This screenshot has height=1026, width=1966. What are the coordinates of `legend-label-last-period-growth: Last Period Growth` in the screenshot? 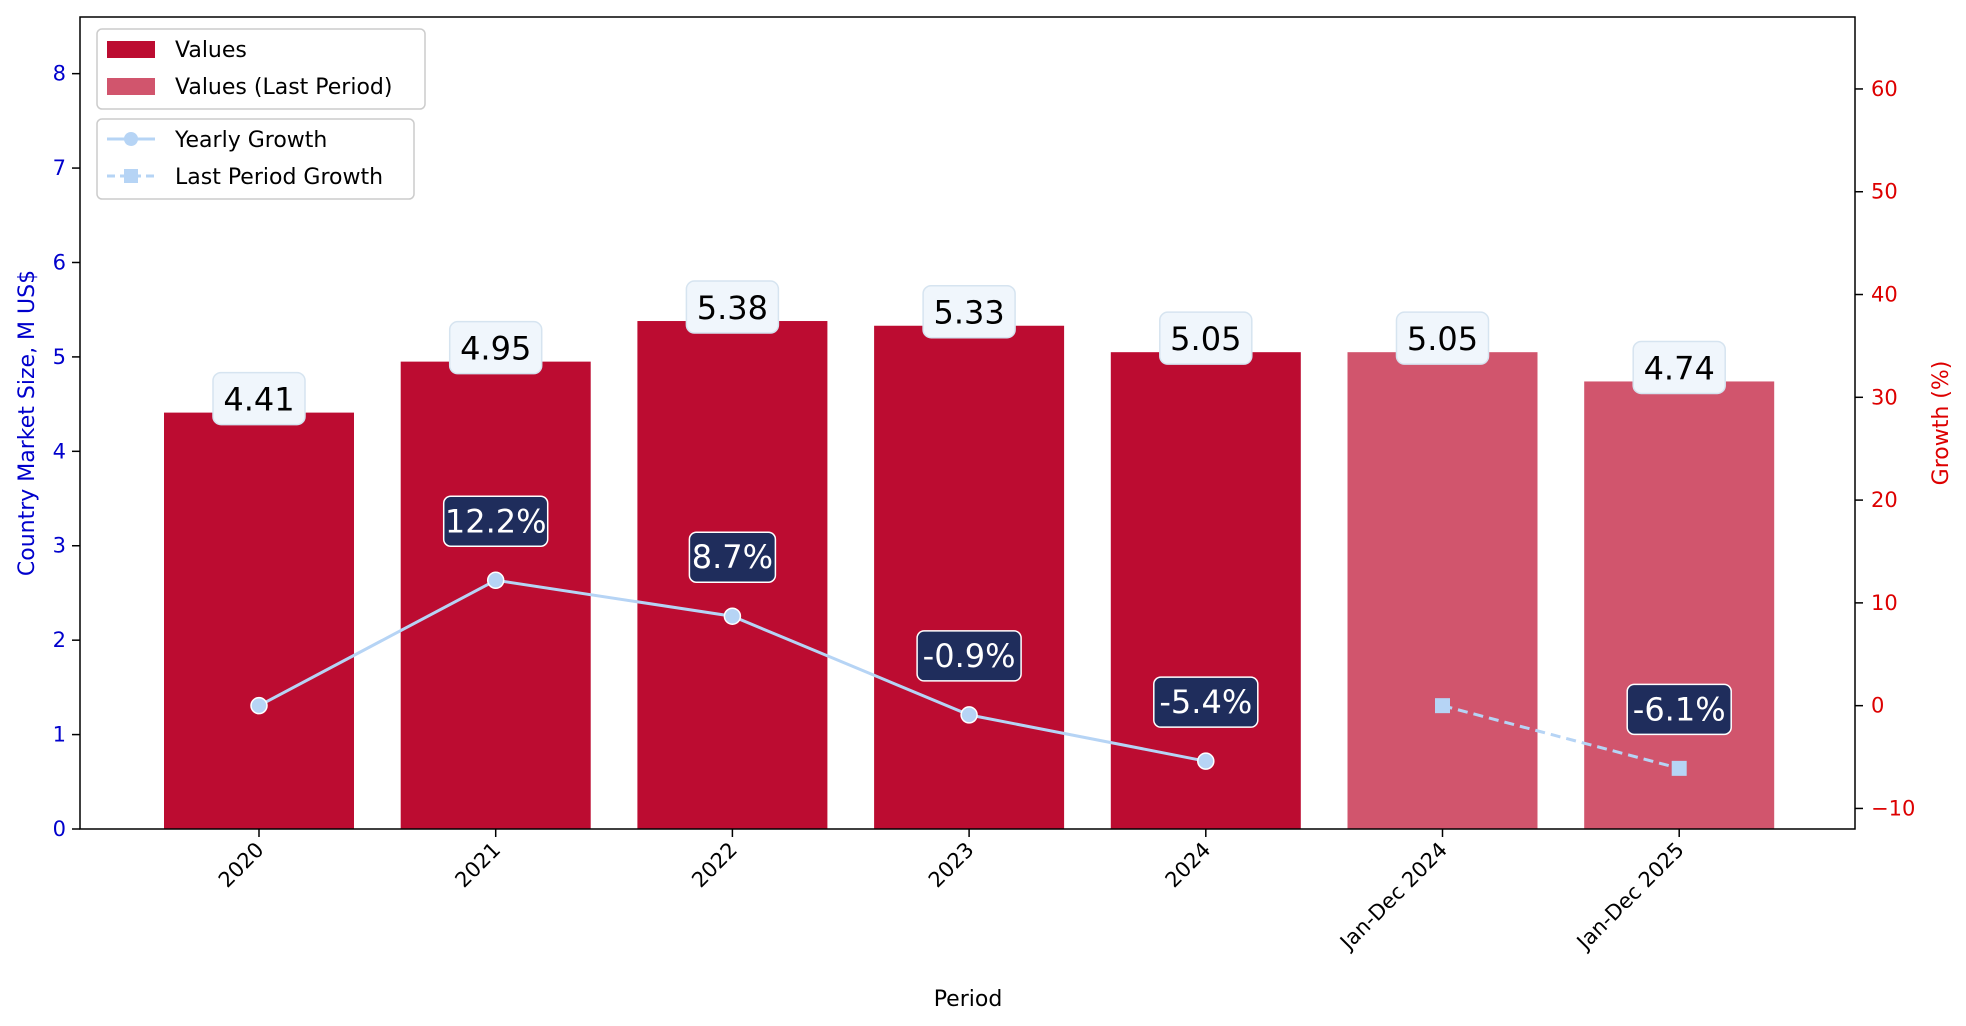 It's located at (279, 177).